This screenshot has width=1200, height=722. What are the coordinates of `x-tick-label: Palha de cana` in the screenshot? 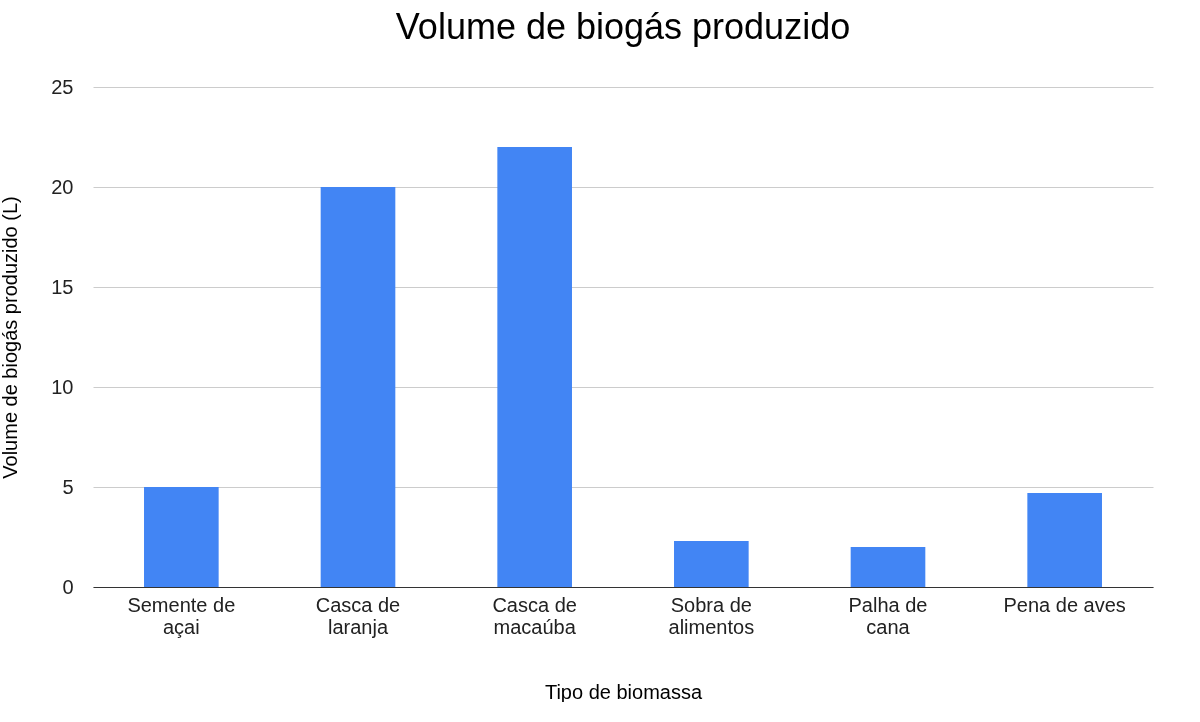 It's located at (888, 615).